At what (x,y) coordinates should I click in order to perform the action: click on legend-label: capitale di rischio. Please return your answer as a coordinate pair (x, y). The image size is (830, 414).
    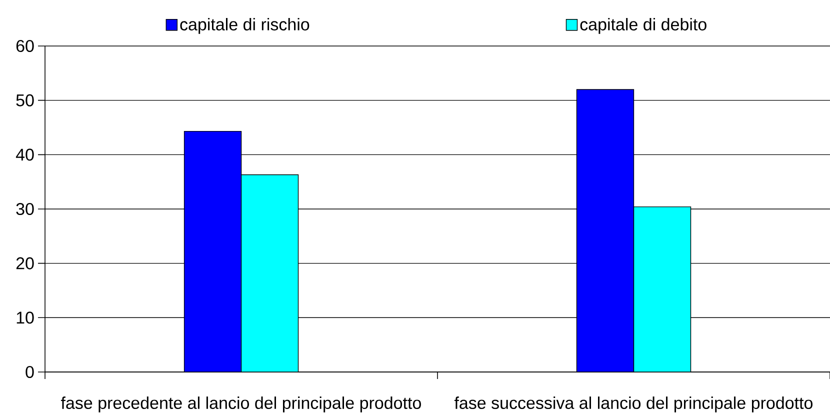
    Looking at the image, I should click on (245, 26).